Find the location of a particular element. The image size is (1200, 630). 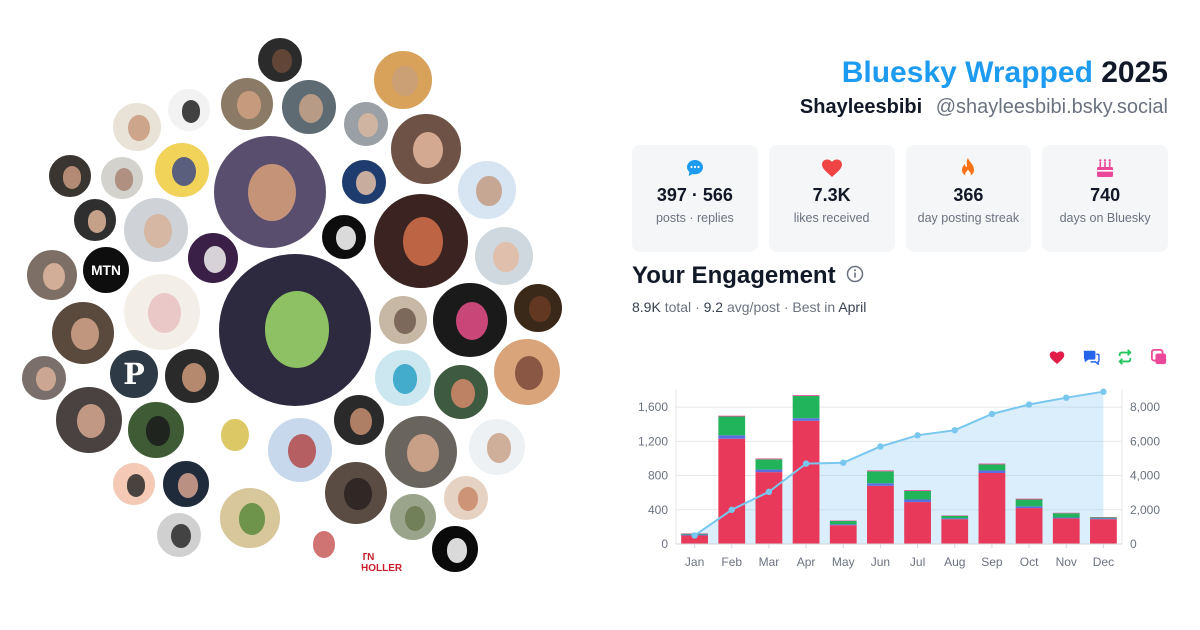

chart-legend is located at coordinates (1108, 357).